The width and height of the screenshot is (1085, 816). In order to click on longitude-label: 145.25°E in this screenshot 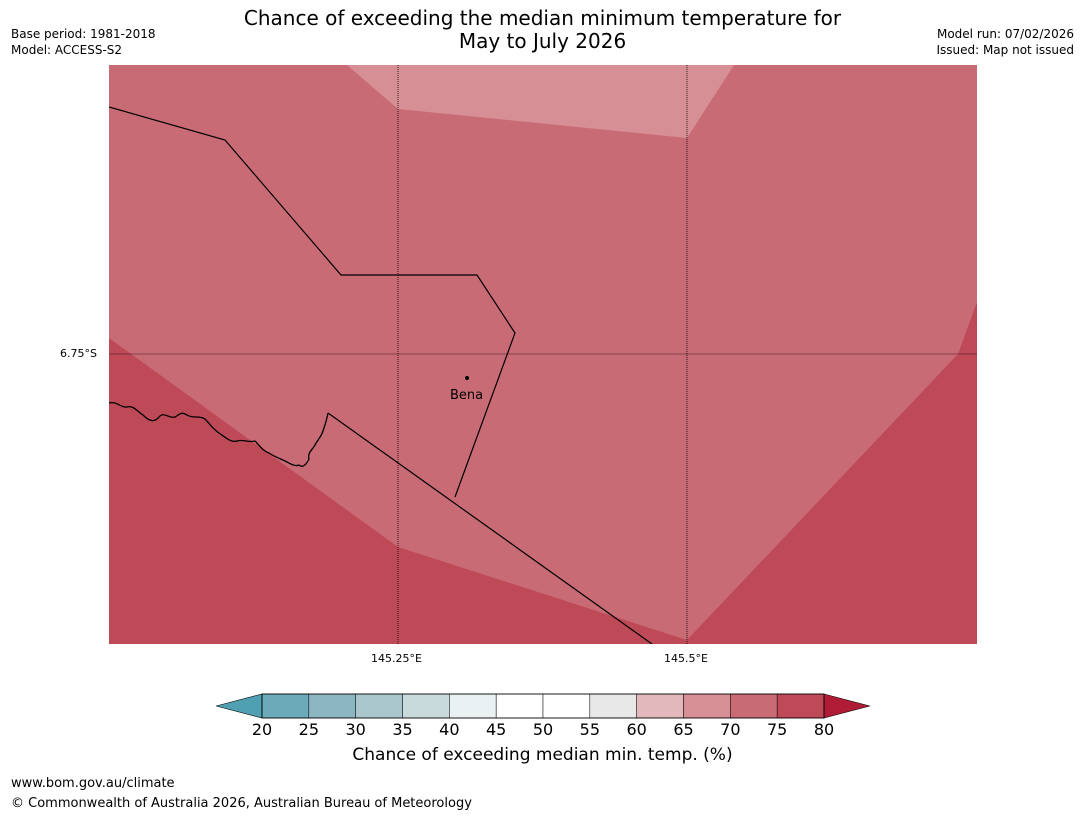, I will do `click(396, 658)`.